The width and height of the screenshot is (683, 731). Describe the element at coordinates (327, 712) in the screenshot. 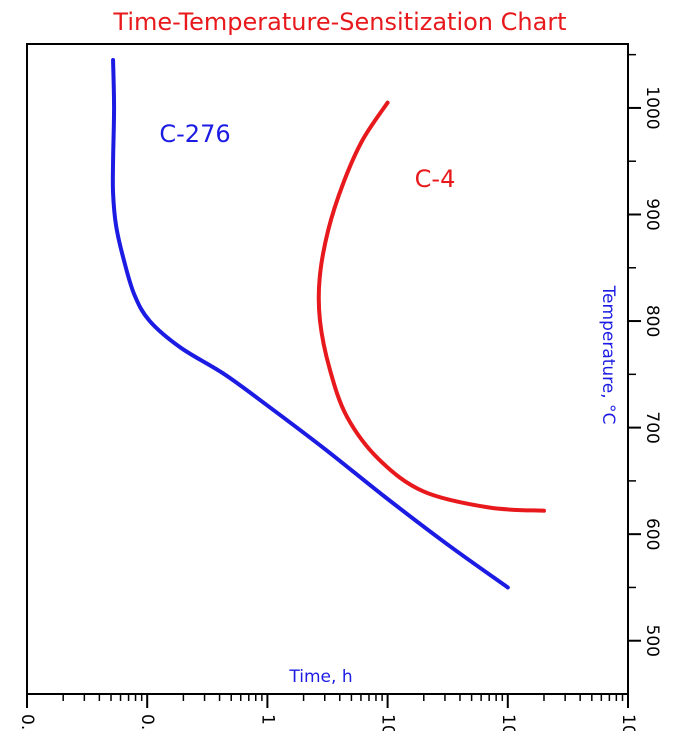

I see `x-axis: 0.01 0.1 1 10 100 1000` at that location.